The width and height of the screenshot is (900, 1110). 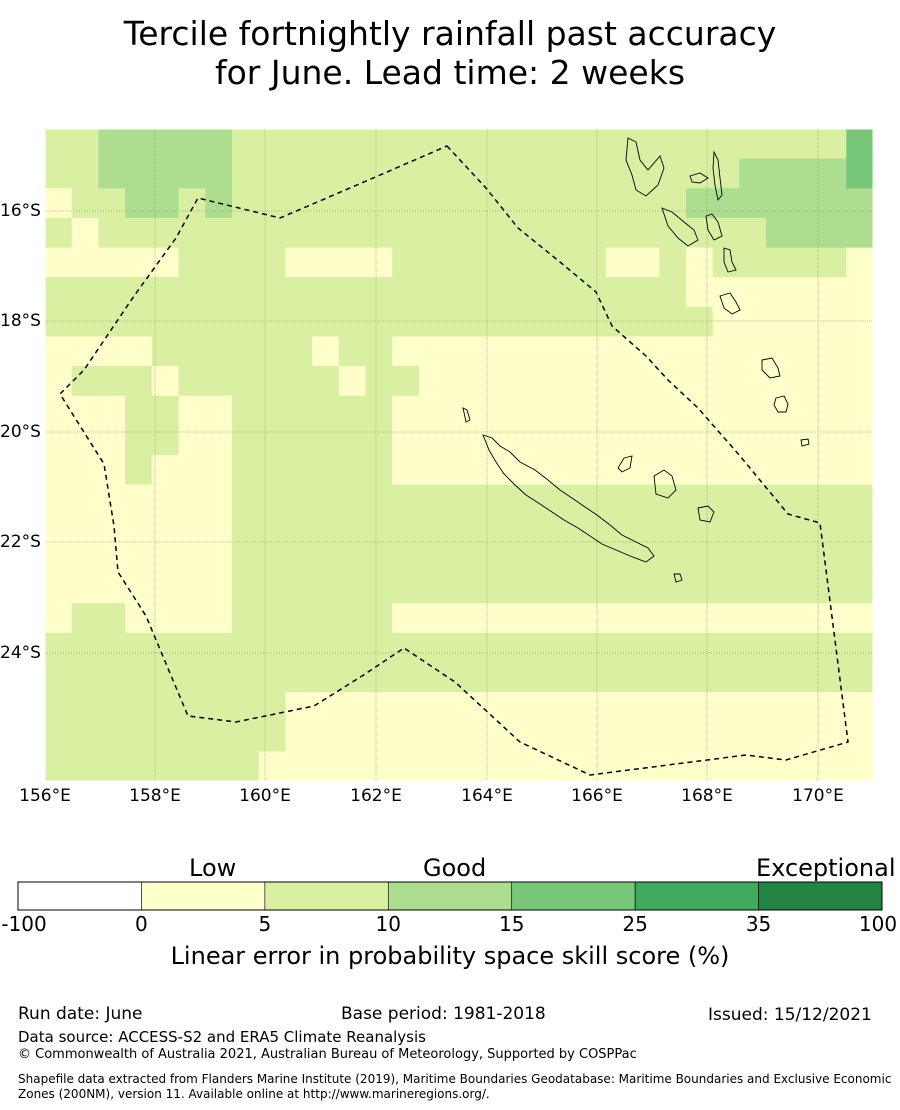 I want to click on colorbar-tick-label: 0, so click(x=141, y=924).